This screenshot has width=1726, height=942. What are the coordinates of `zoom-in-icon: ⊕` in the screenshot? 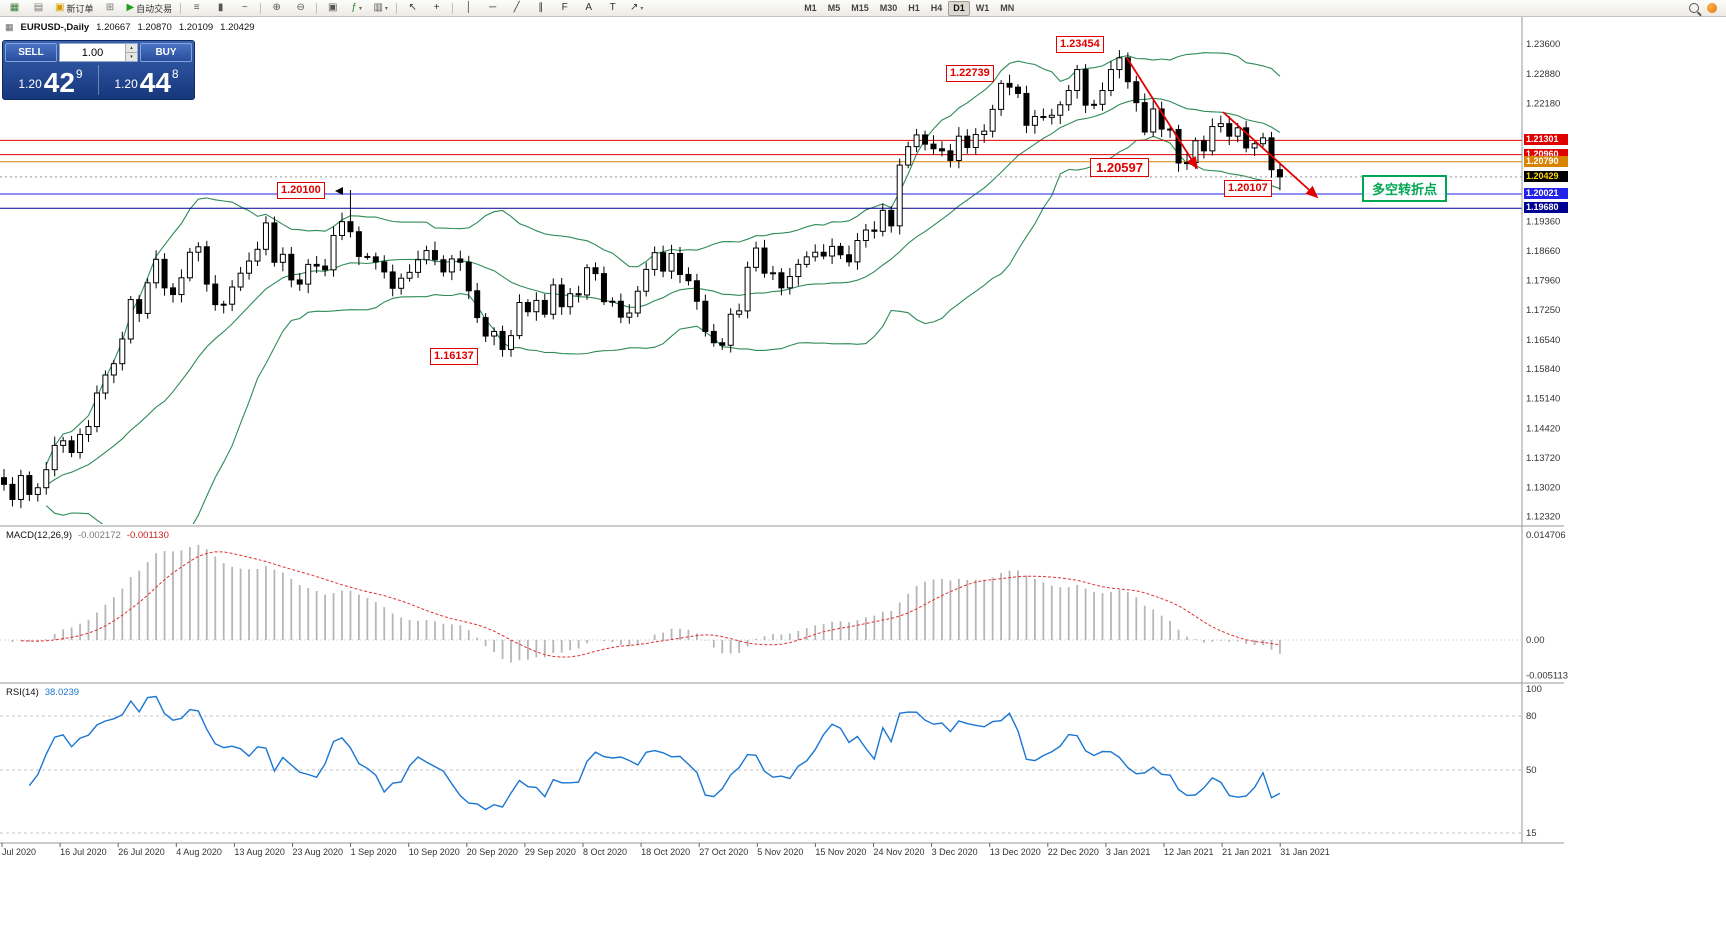 It's located at (276, 7).